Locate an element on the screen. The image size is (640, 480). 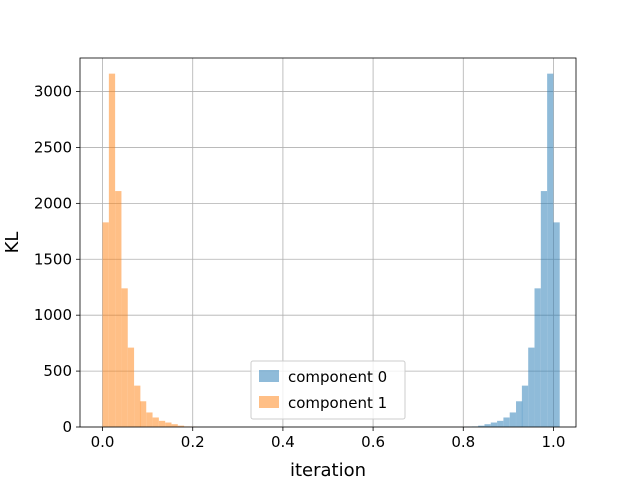
y-tick-label: 0 is located at coordinates (67, 427).